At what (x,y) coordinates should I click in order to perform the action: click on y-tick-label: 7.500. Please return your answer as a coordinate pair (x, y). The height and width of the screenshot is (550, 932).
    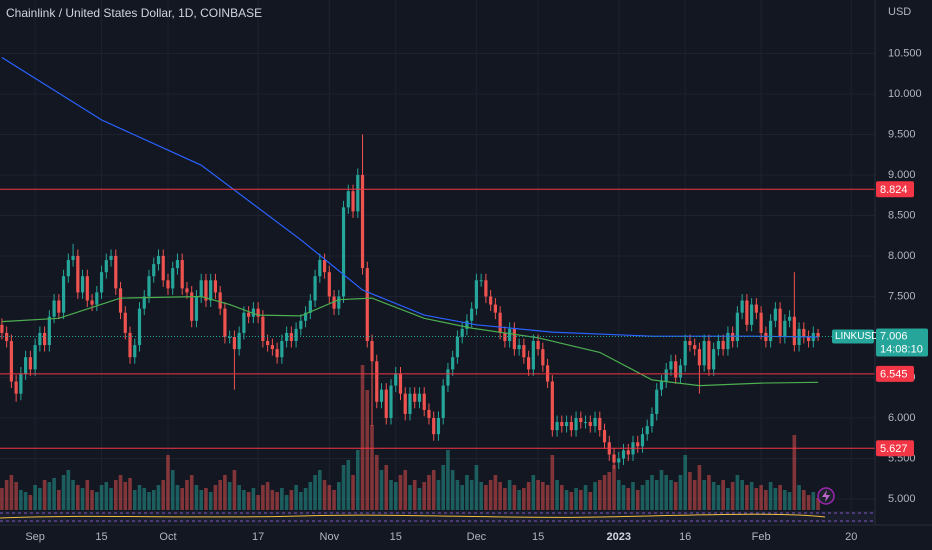
    Looking at the image, I should click on (902, 296).